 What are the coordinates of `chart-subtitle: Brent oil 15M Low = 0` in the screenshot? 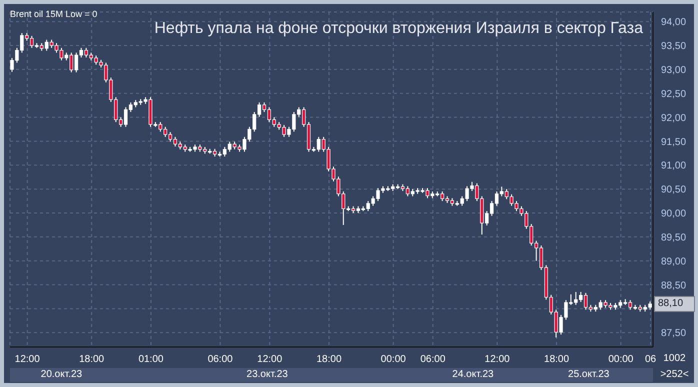 It's located at (54, 14).